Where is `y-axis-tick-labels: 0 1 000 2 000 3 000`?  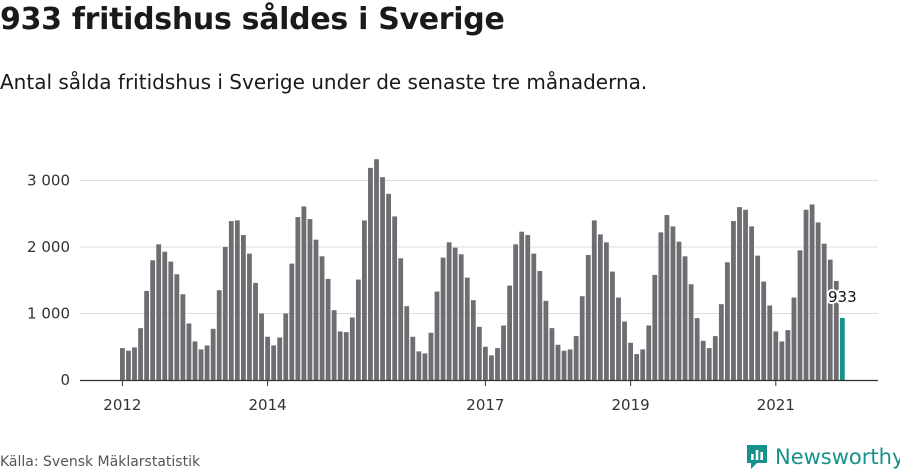
y-axis-tick-labels: 0 1 000 2 000 3 000 is located at coordinates (48, 281).